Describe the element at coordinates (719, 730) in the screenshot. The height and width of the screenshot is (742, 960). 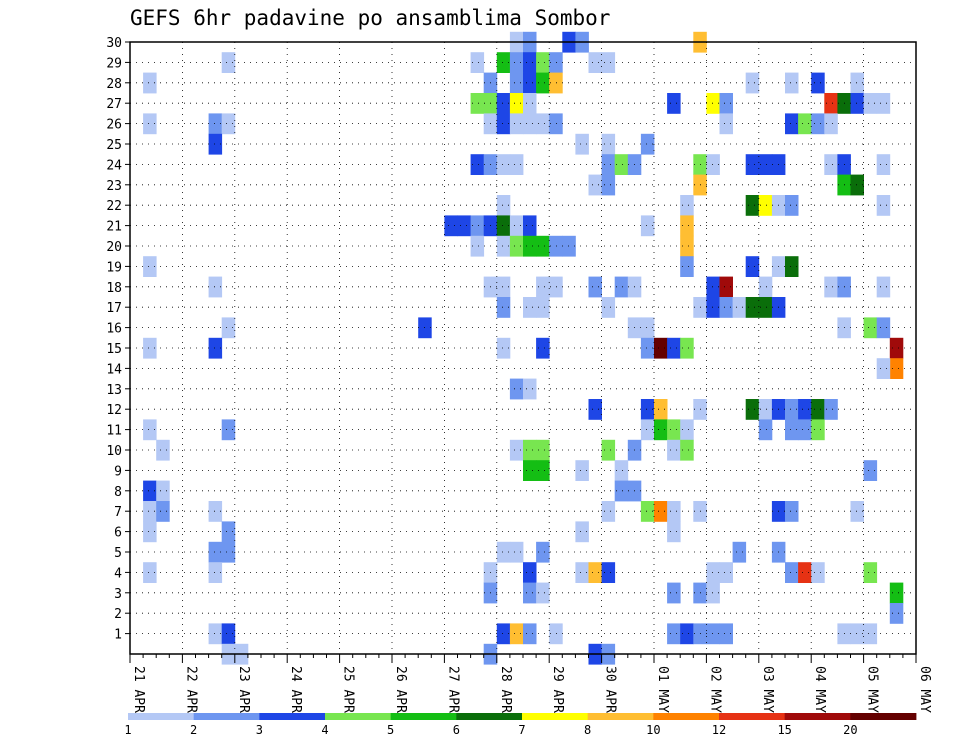
I see `legend-tick-label: 12` at that location.